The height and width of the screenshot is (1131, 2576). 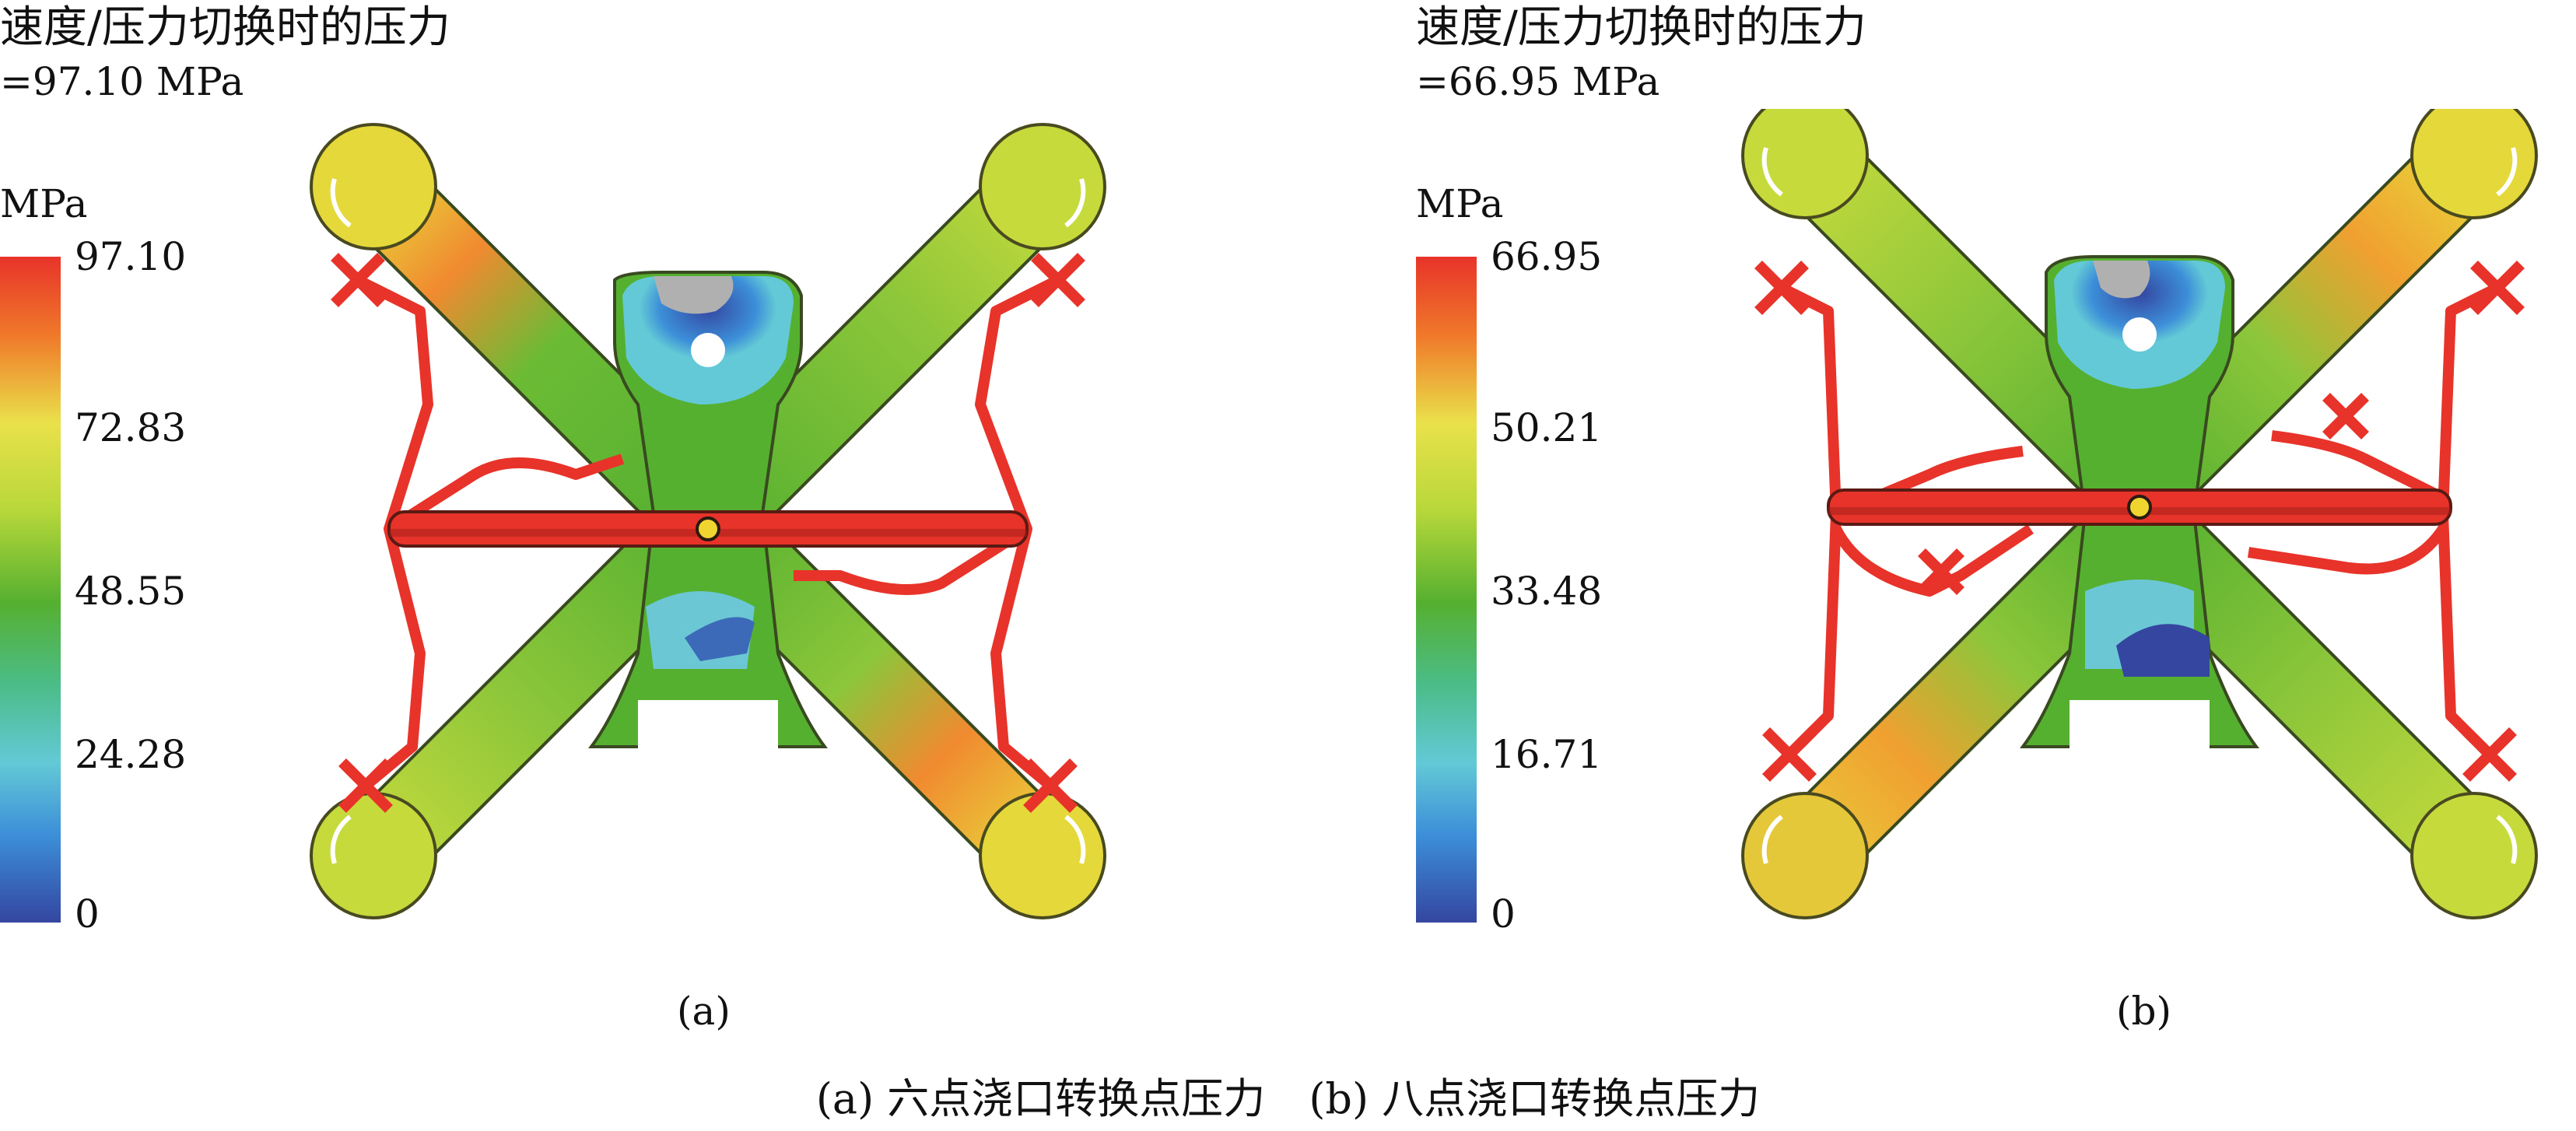 I want to click on switch-pressure-value: =66.95 MPa, so click(x=1538, y=81).